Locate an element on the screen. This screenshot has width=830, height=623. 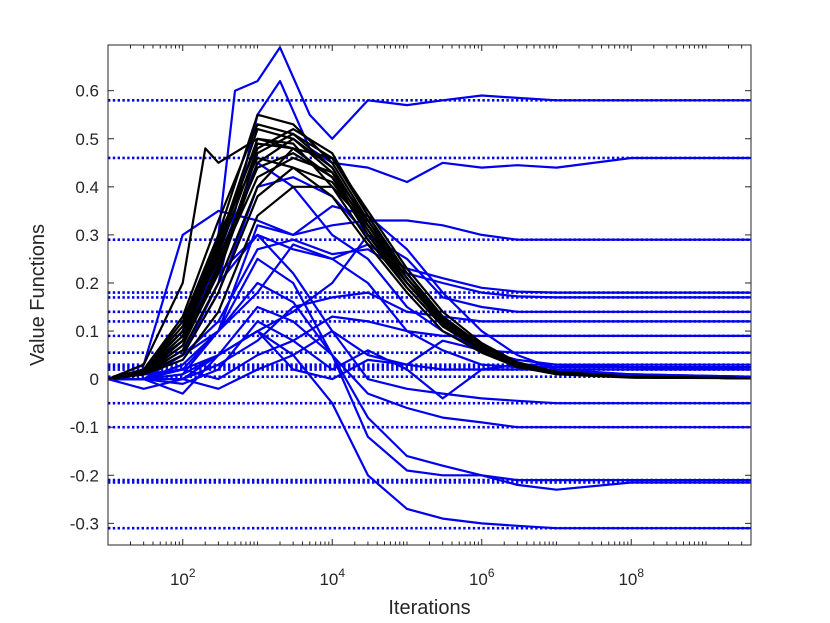
y-tick-label: 0.4 is located at coordinates (87, 187).